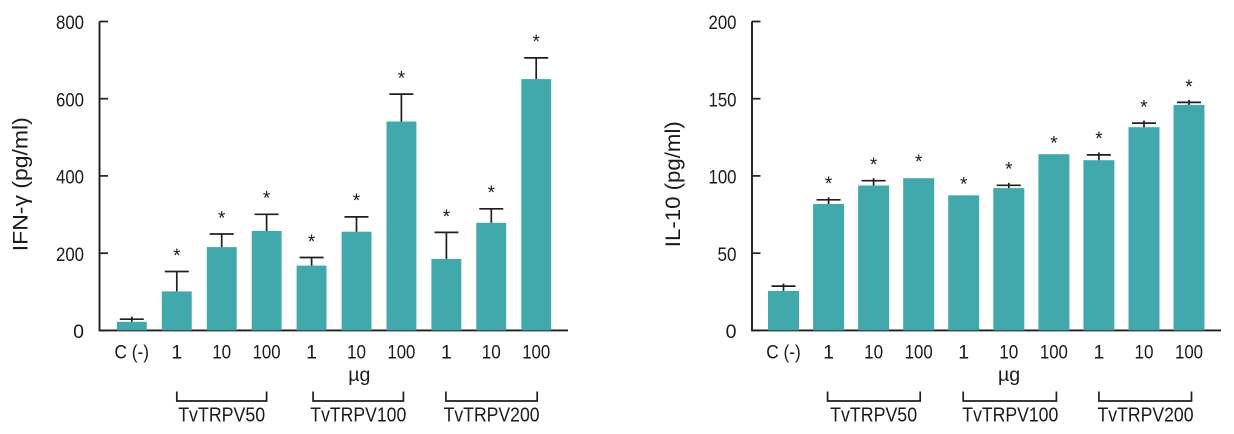 Image resolution: width=1234 pixels, height=434 pixels. I want to click on svg-text: IL-10 (pg/ml), so click(673, 184).